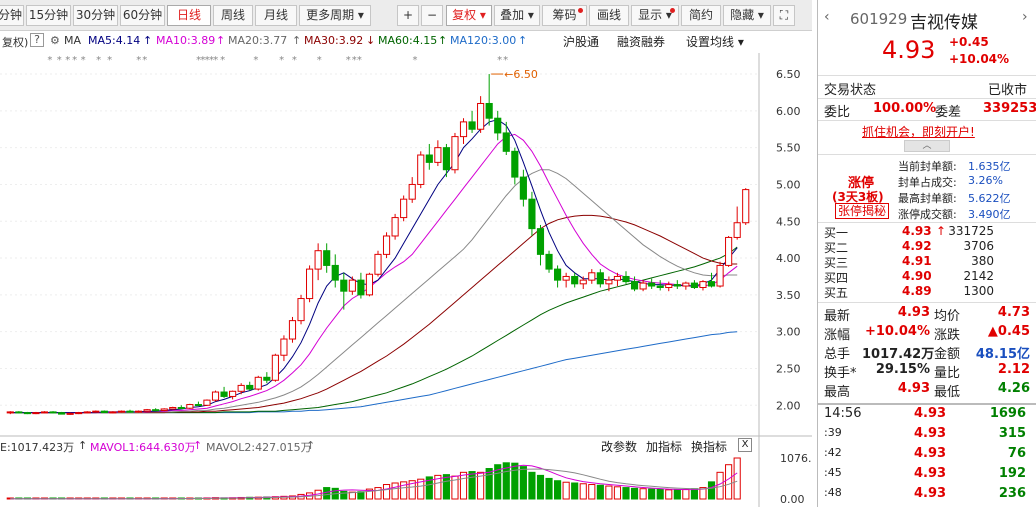 The height and width of the screenshot is (510, 1036). What do you see at coordinates (432, 15) in the screenshot?
I see `toolbar-button-9: −` at bounding box center [432, 15].